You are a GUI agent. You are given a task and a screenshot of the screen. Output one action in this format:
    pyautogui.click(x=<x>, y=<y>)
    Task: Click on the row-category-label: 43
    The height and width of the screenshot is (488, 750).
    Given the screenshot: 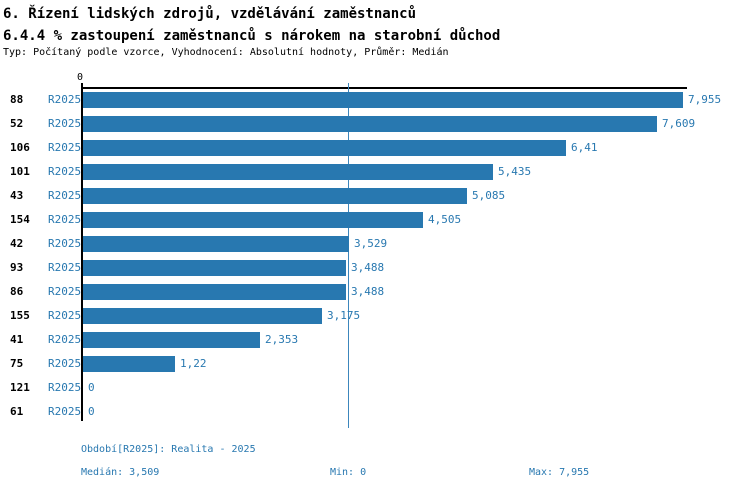 What is the action you would take?
    pyautogui.click(x=17, y=195)
    